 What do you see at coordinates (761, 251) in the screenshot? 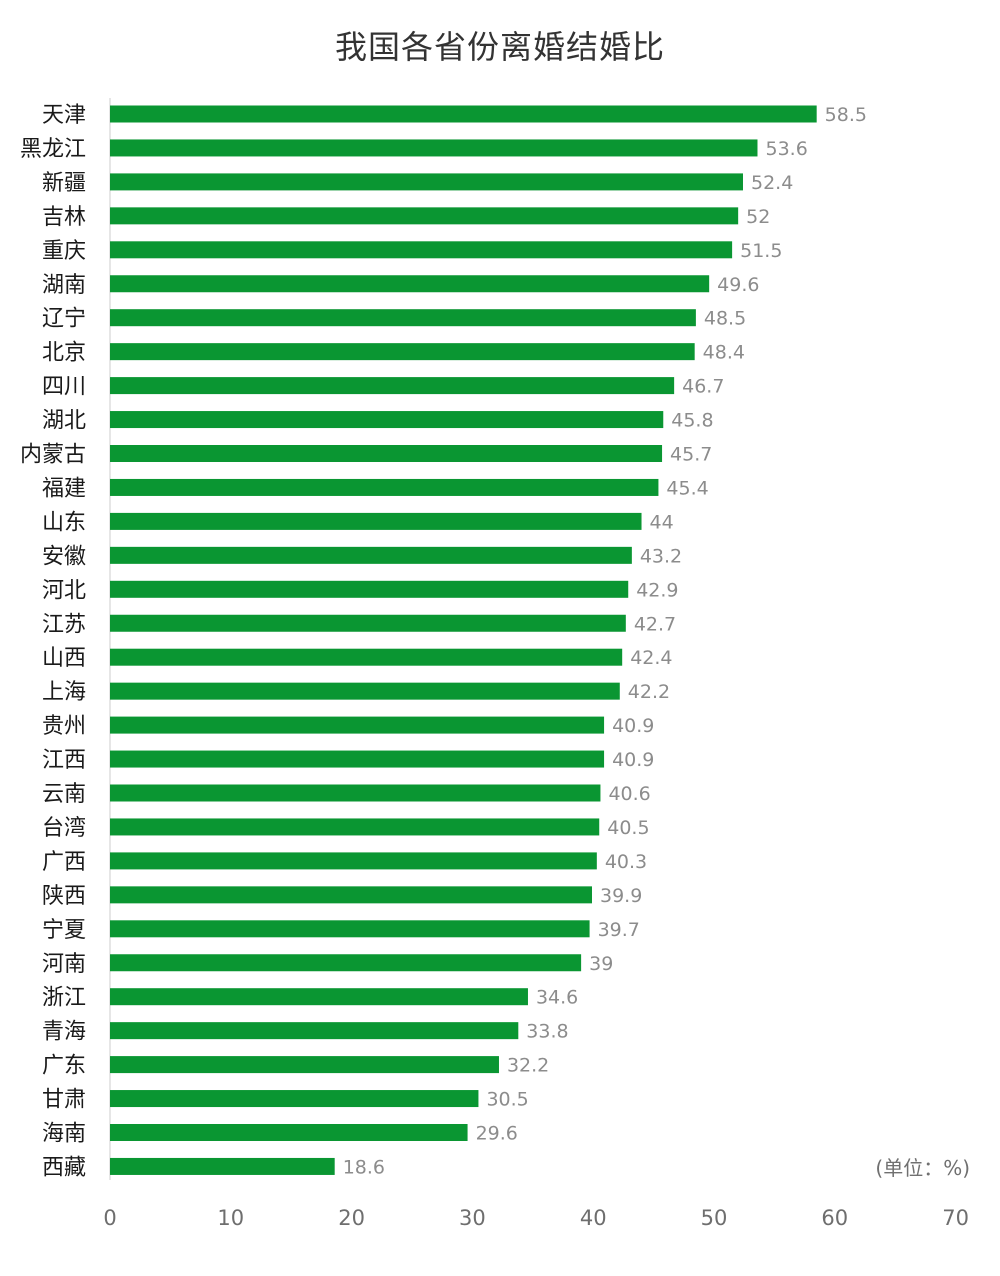
I see `data-label: 51.5` at bounding box center [761, 251].